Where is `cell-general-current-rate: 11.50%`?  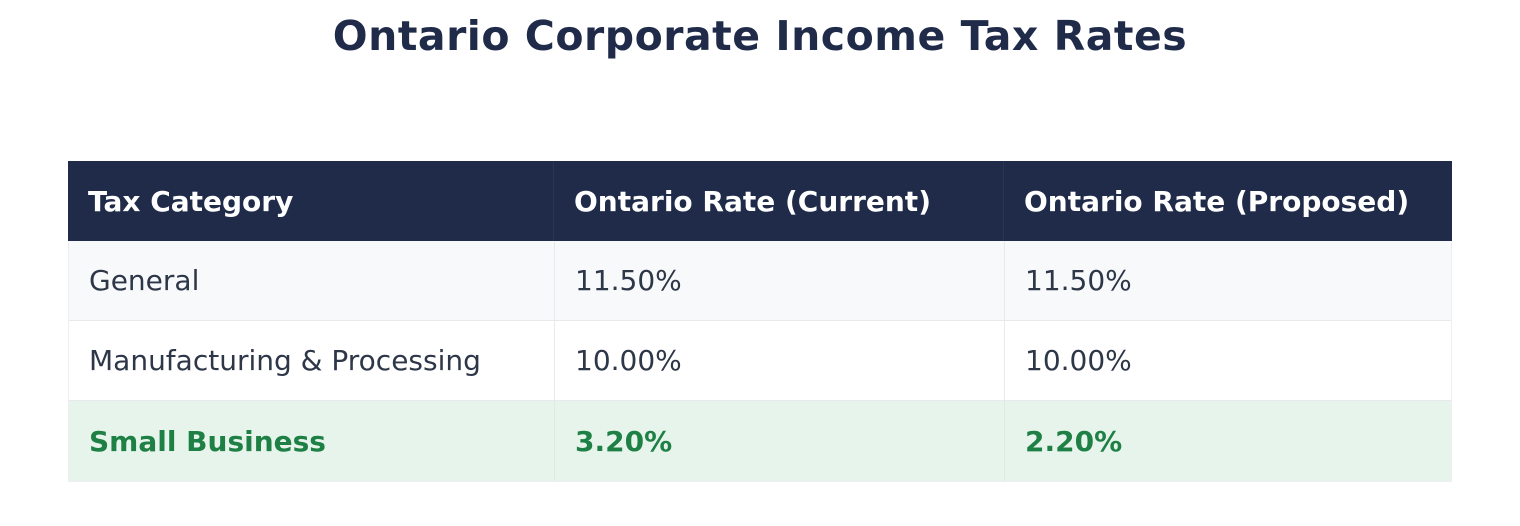 cell-general-current-rate: 11.50% is located at coordinates (779, 280).